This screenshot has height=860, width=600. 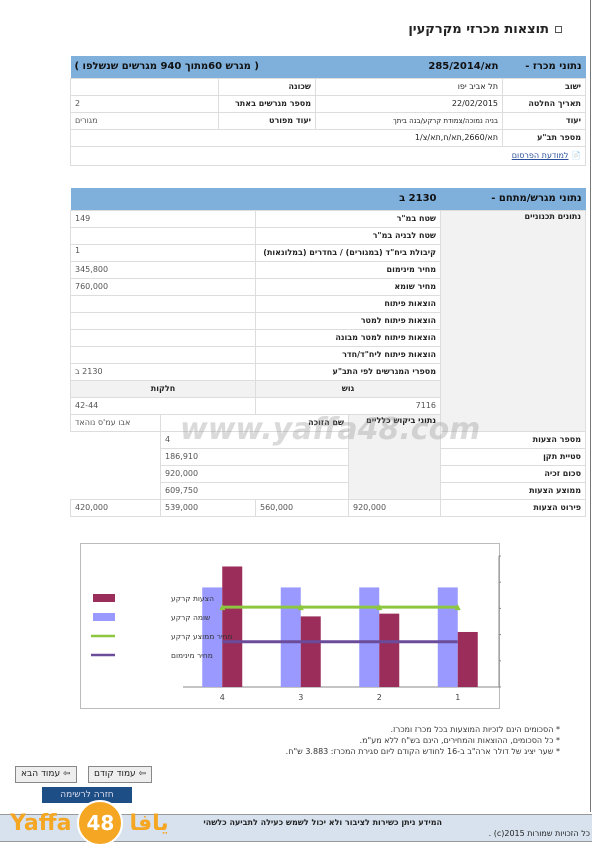 What do you see at coordinates (558, 29) in the screenshot?
I see `bullet-icon` at bounding box center [558, 29].